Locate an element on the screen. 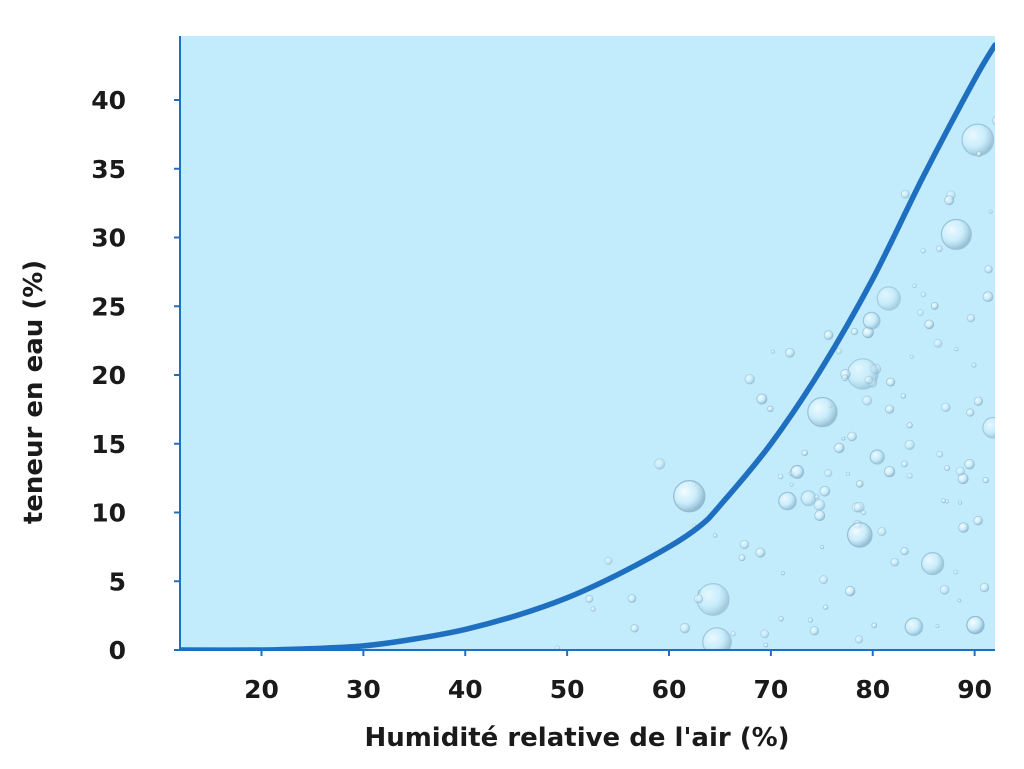  x-tick-label: 60 is located at coordinates (669, 689).